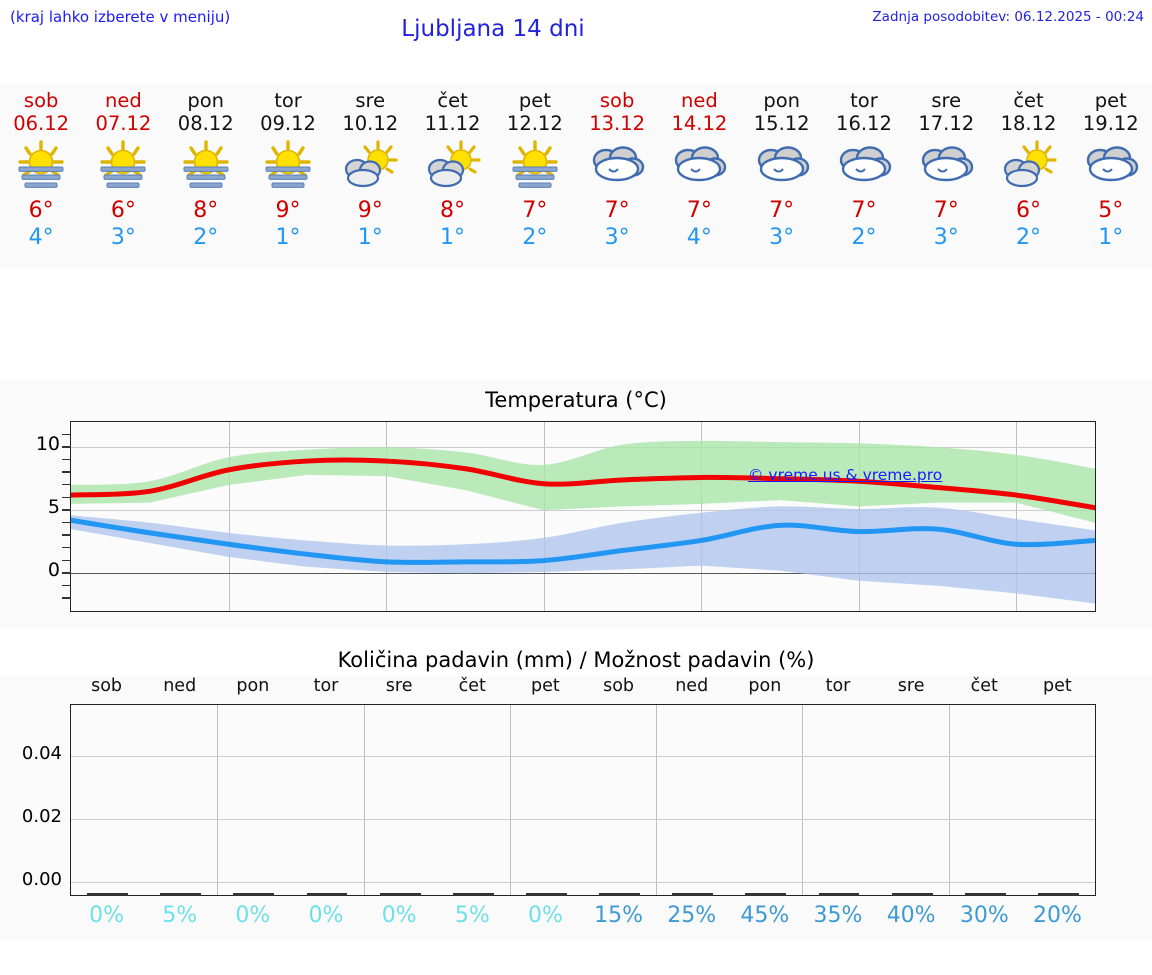  I want to click on forecast-day-9: ned 14.12 7° 4°, so click(699, 176).